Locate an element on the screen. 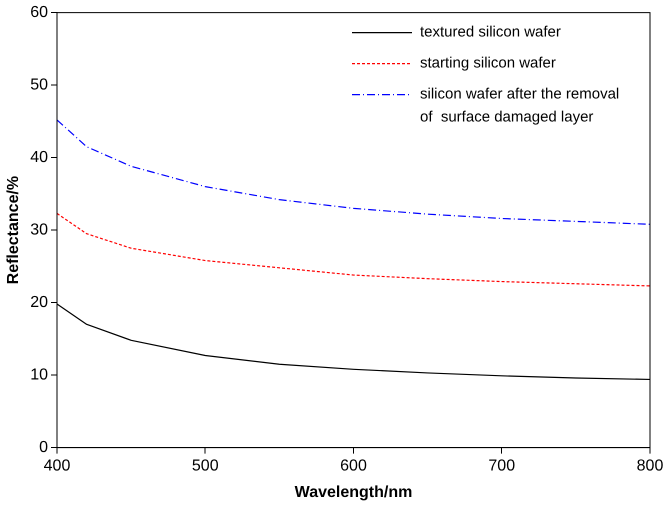 This screenshot has height=506, width=672. line-series is located at coordinates (353, 249).